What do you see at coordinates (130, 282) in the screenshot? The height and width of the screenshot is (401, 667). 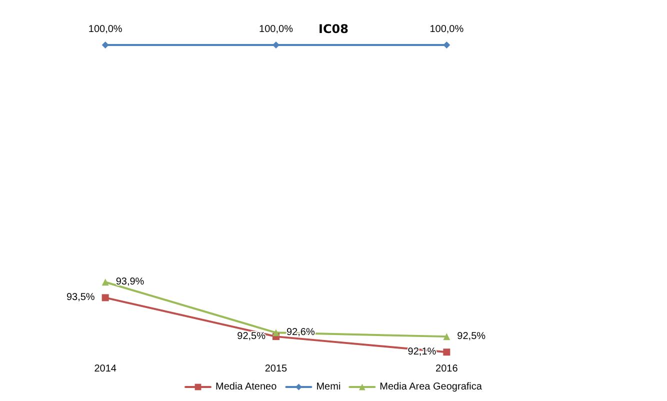 I see `data-label: 93,9%` at bounding box center [130, 282].